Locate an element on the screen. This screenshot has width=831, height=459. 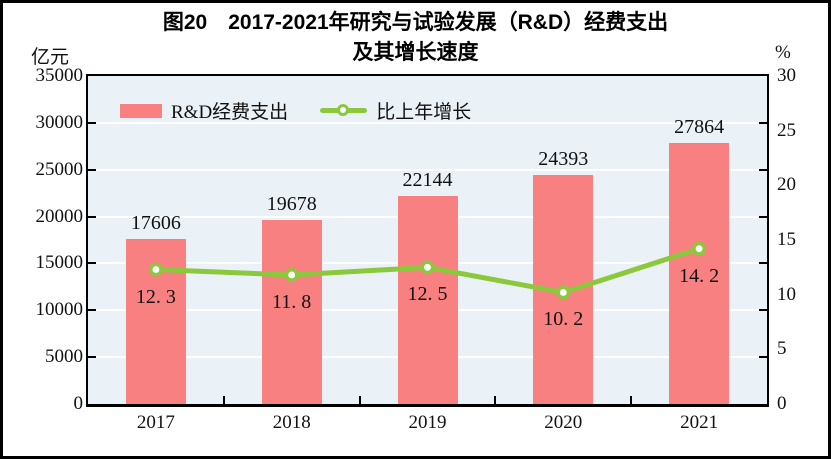
right-axis-tick-label: 0 is located at coordinates (782, 403).